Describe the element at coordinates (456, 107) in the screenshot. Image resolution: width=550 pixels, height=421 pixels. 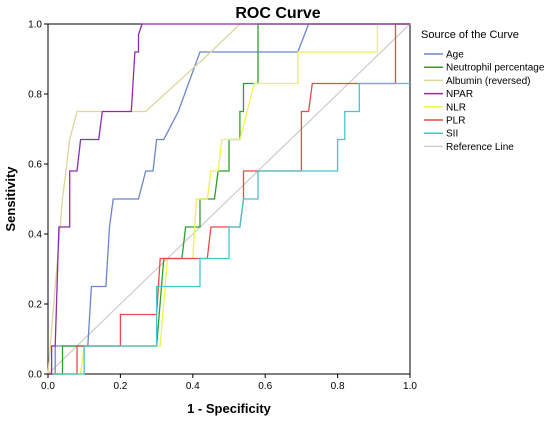
I see `legend-label-nlr: NLR` at that location.